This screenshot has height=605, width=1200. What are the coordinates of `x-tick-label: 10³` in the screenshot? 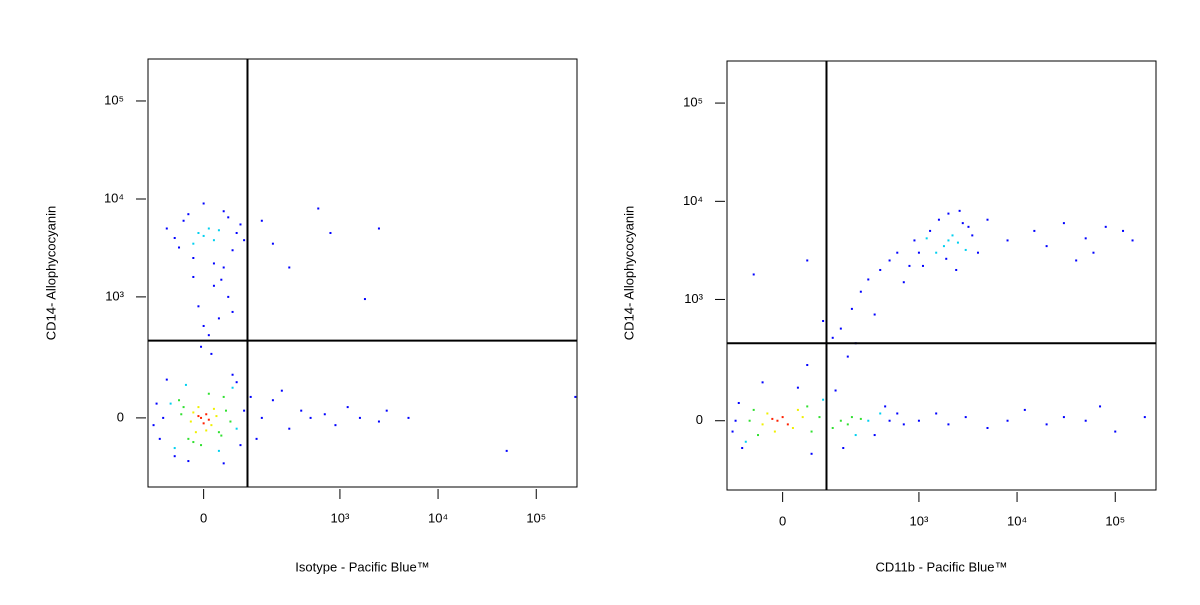 It's located at (340, 517).